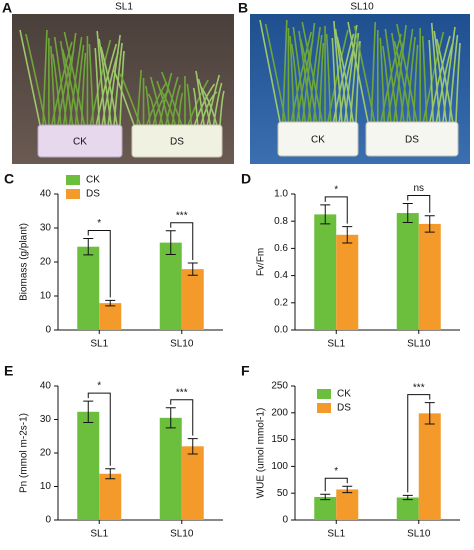 This screenshot has height=550, width=474. Describe the element at coordinates (46, 486) in the screenshot. I see `y-tick-label: 10` at that location.